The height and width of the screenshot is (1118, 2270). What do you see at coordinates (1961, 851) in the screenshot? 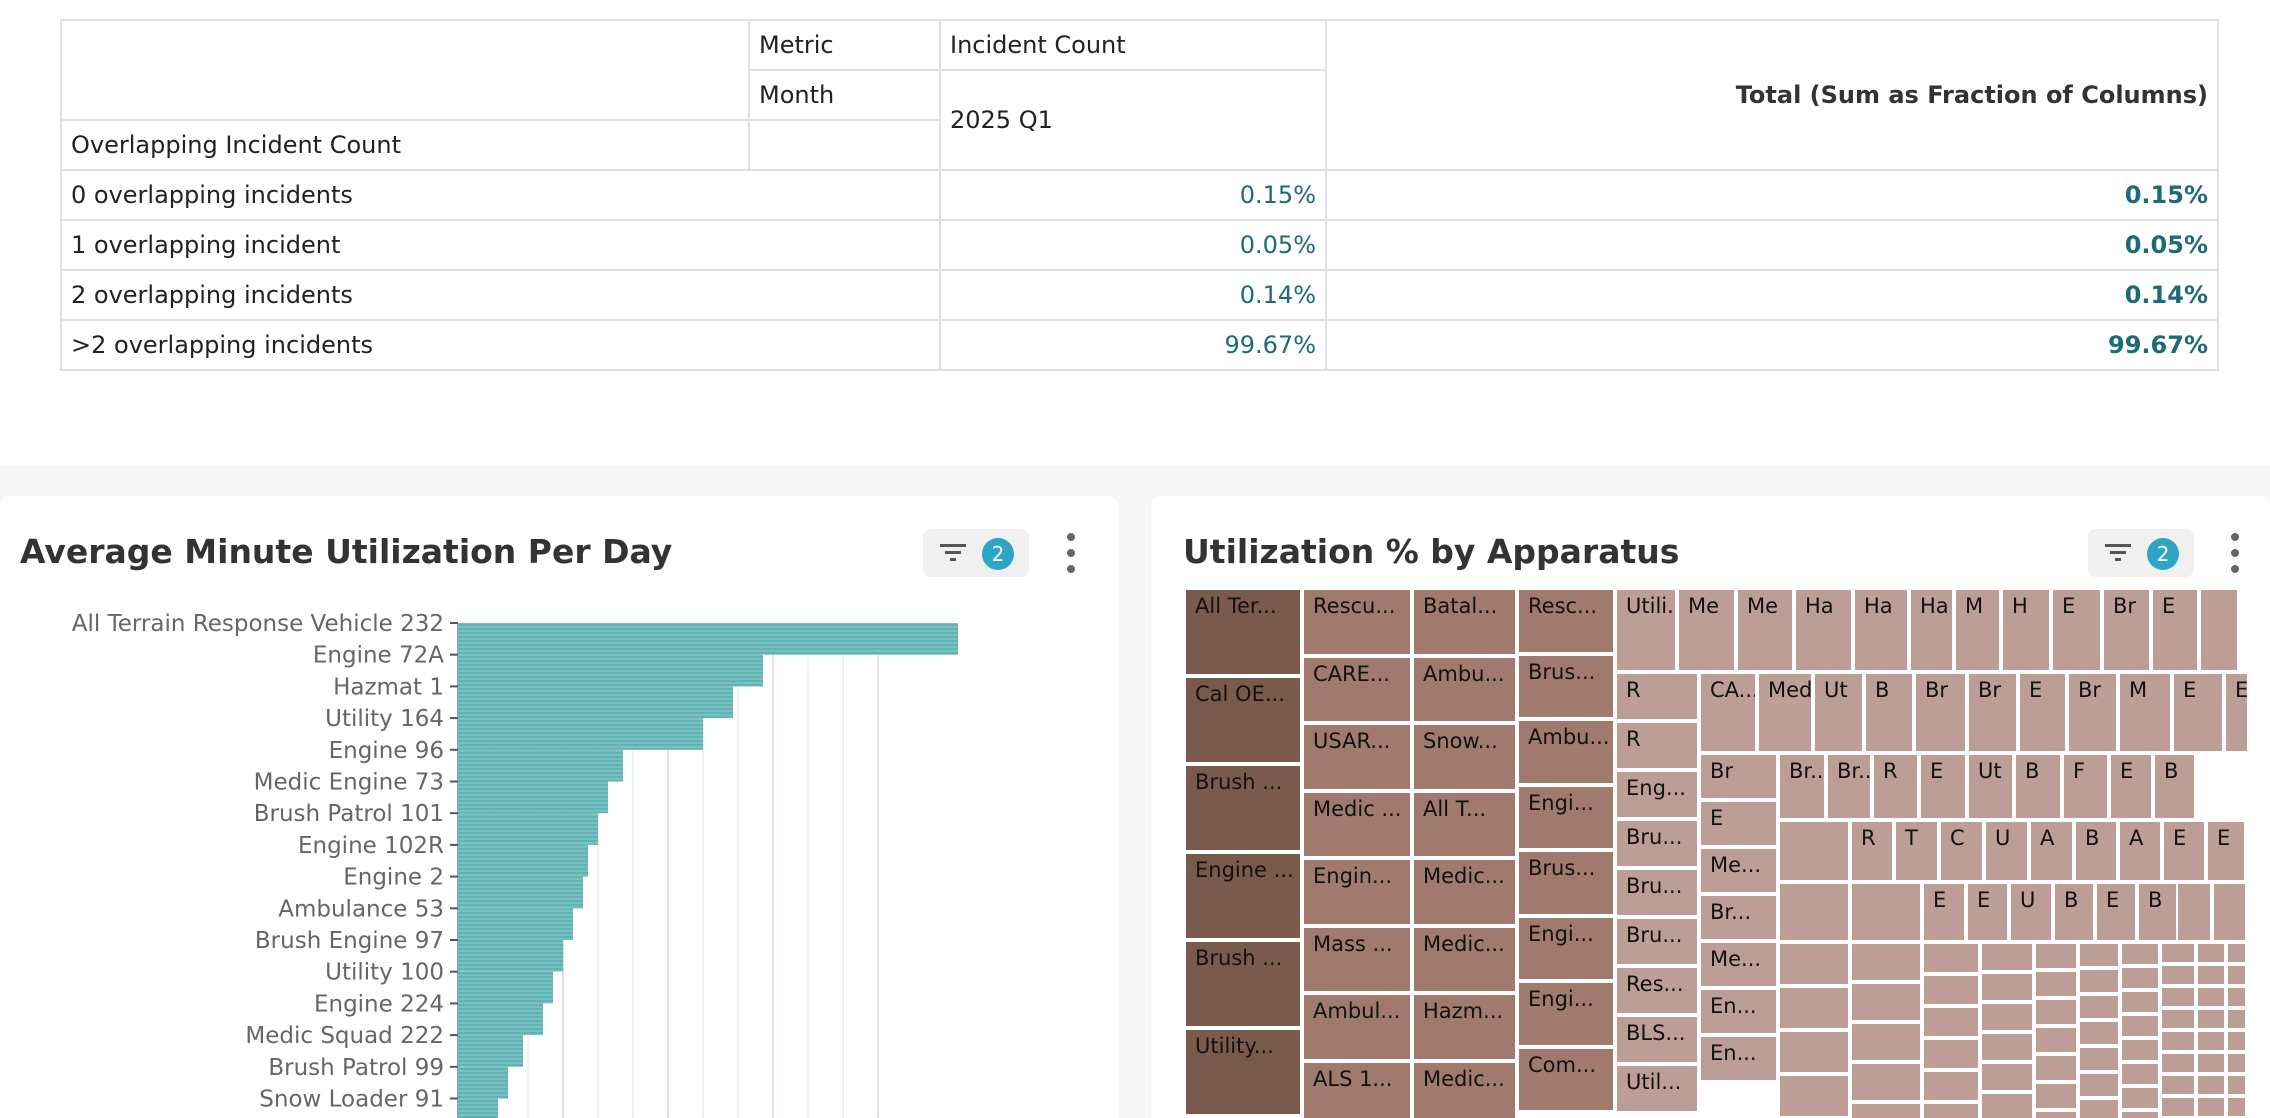
I see `treemap-tile: C` at bounding box center [1961, 851].